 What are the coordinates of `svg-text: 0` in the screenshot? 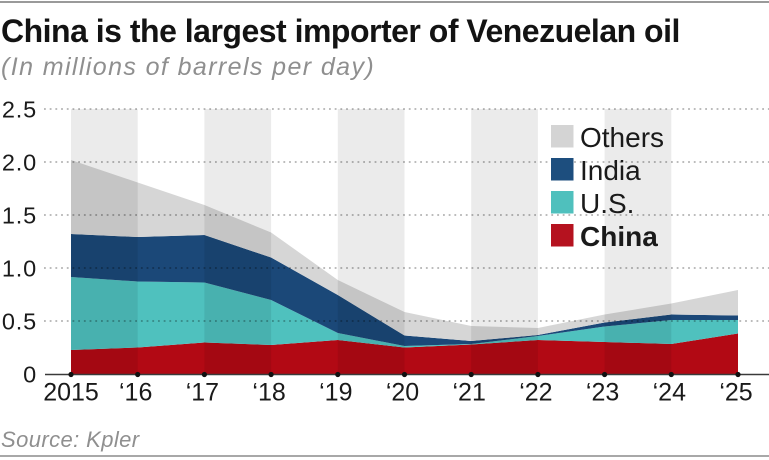 It's located at (30, 375).